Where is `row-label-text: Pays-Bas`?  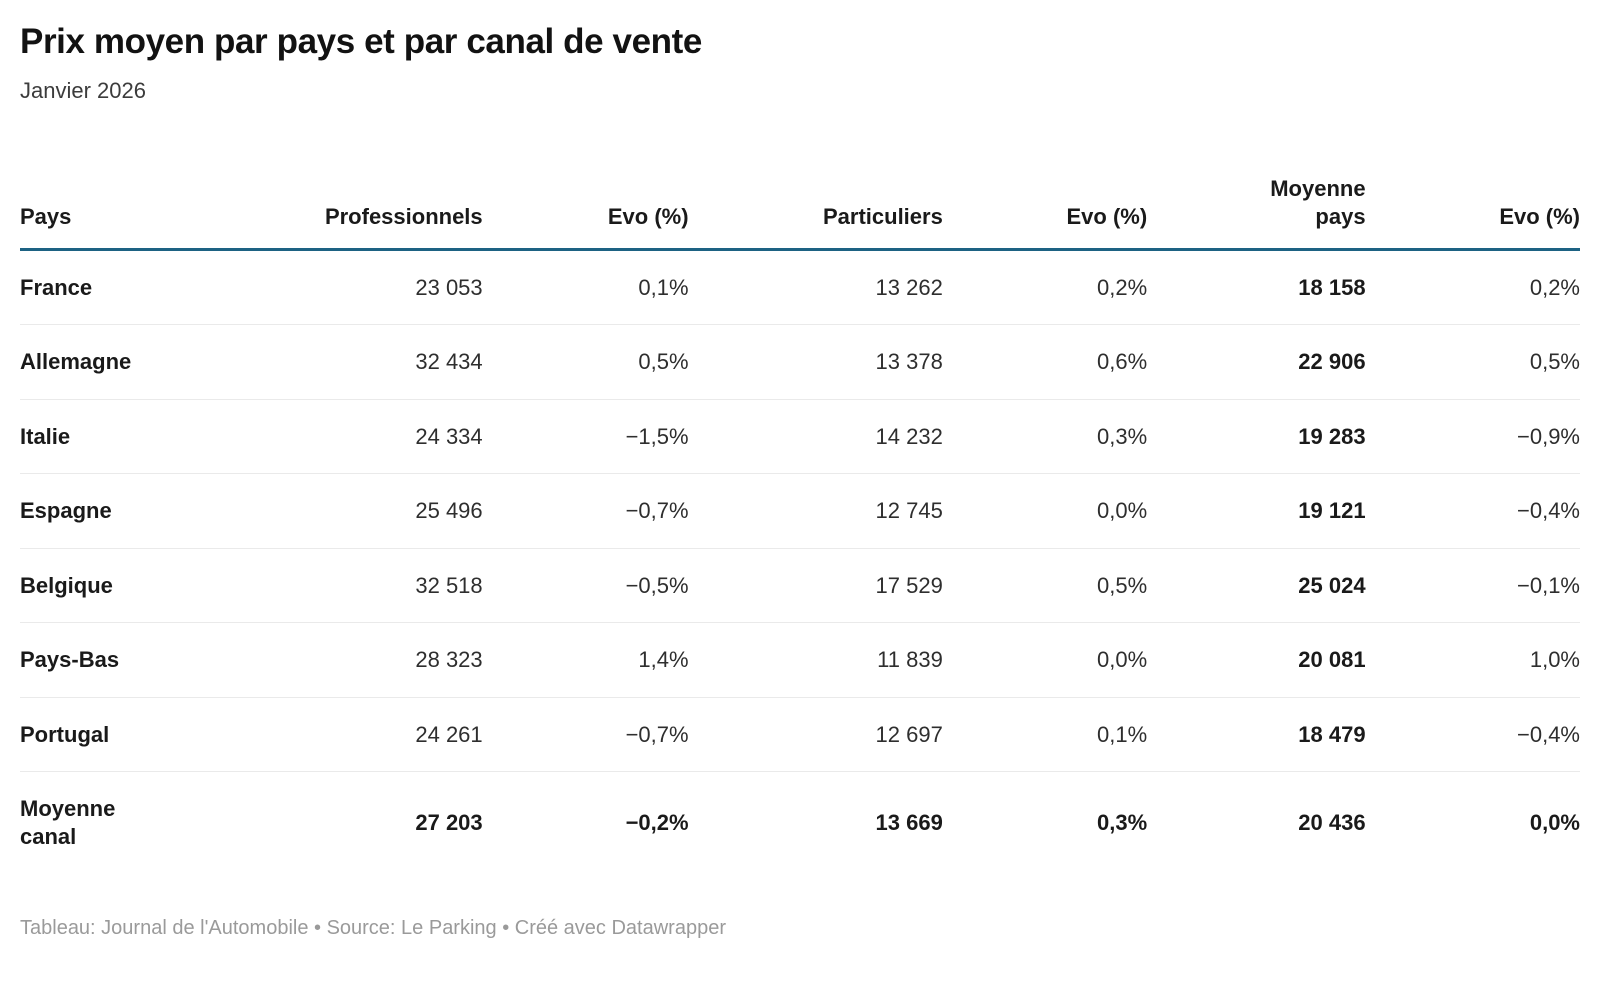 row-label-text: Pays-Bas is located at coordinates (70, 660).